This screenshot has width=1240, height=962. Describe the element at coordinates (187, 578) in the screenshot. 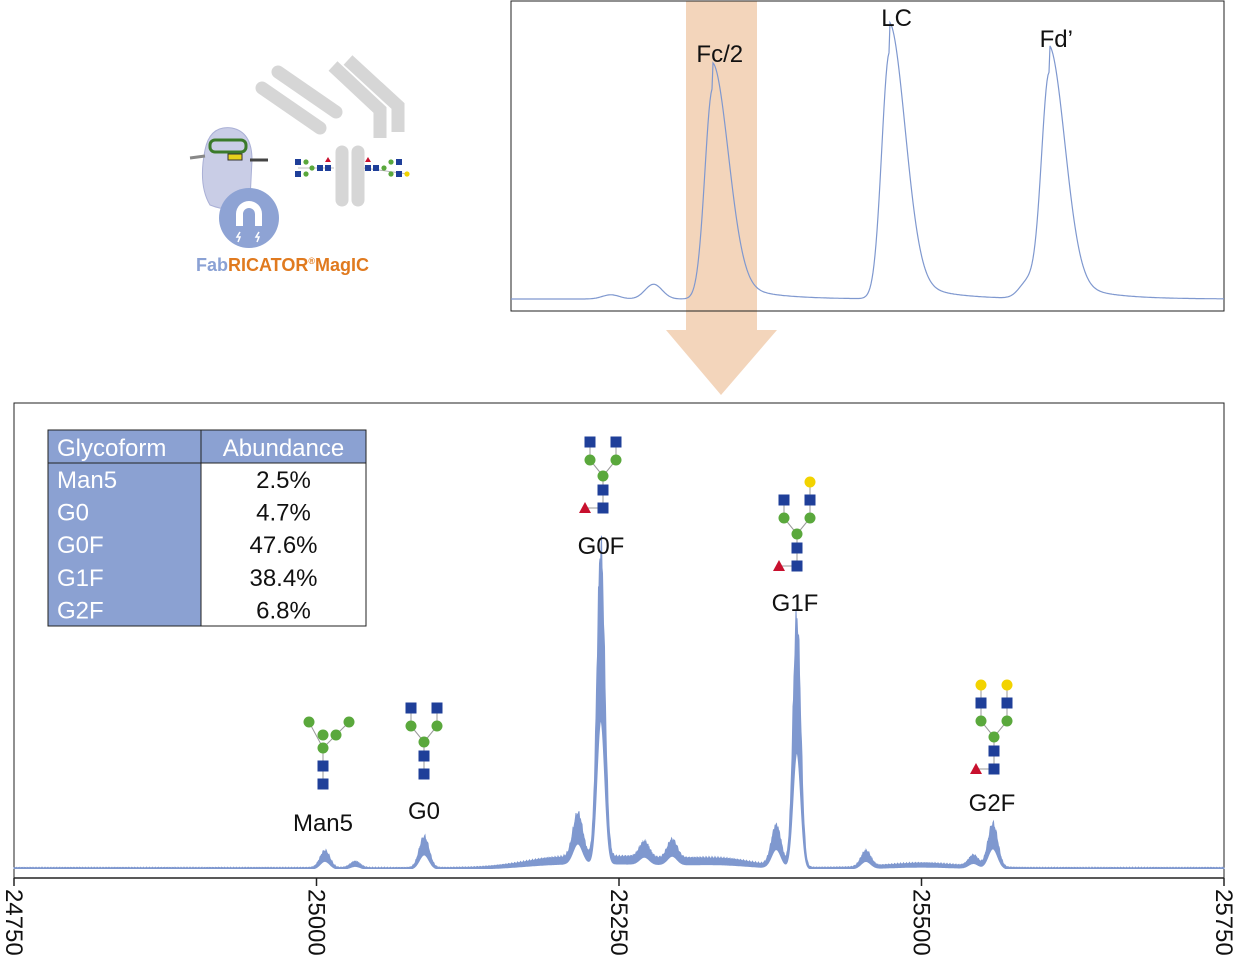

I see `table-row: G1F 38.4%` at that location.